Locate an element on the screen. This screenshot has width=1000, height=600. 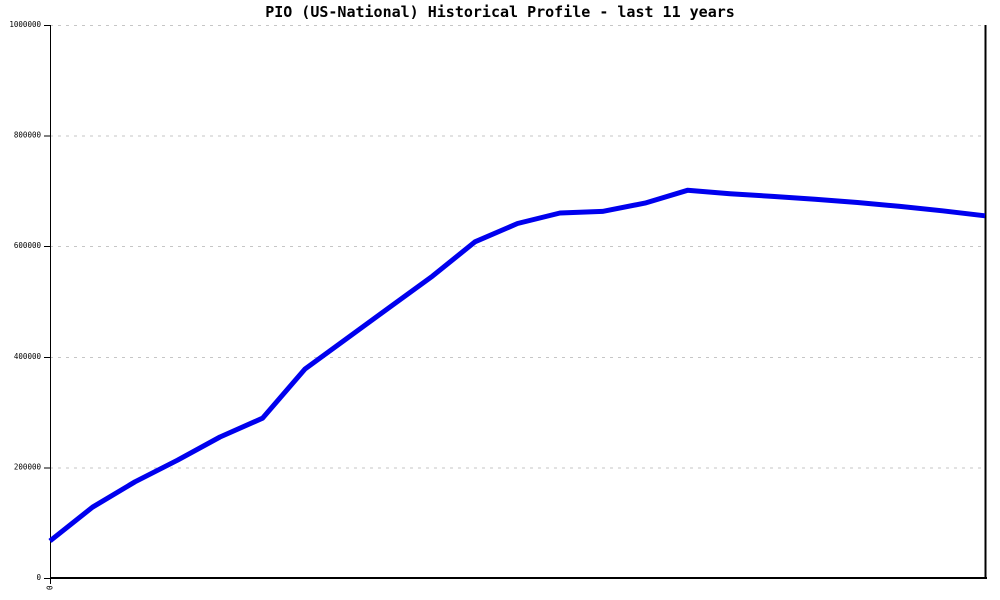
y-tick-label: 200000 is located at coordinates (28, 466).